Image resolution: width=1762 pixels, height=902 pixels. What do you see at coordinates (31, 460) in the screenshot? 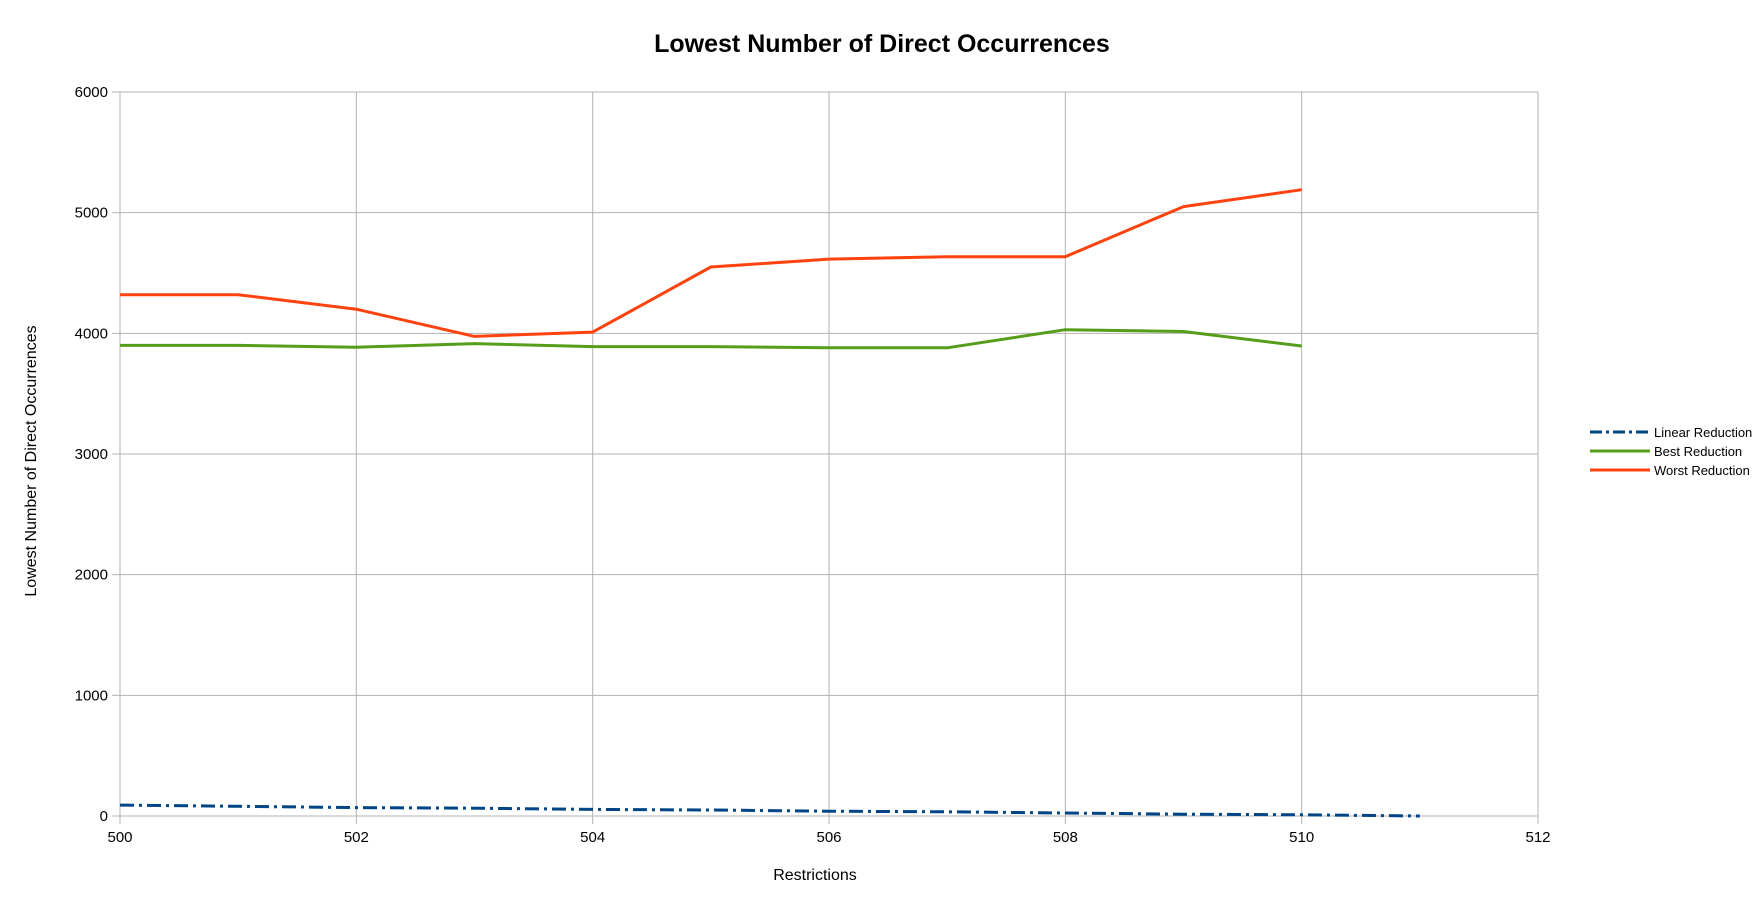
I see `y-axis-title: Lowest Number of Direct Occurrences` at bounding box center [31, 460].